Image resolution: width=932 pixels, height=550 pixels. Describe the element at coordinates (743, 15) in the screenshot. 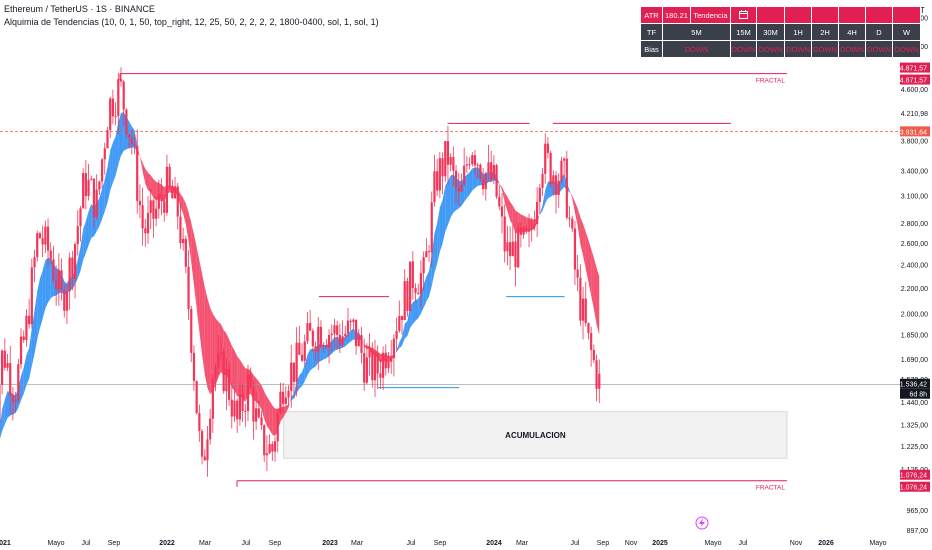

I see `calendar-icon` at that location.